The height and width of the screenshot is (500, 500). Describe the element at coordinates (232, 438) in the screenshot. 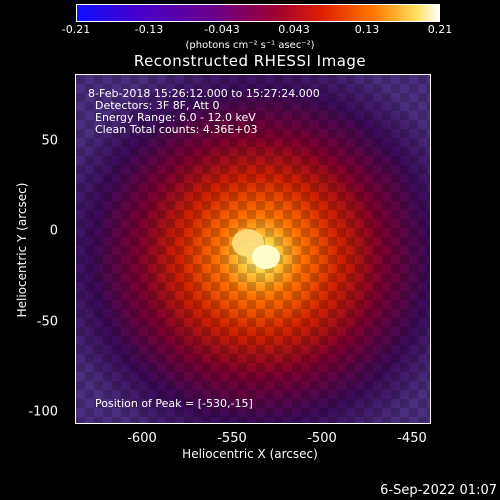

I see `x-tick-label: -550` at that location.